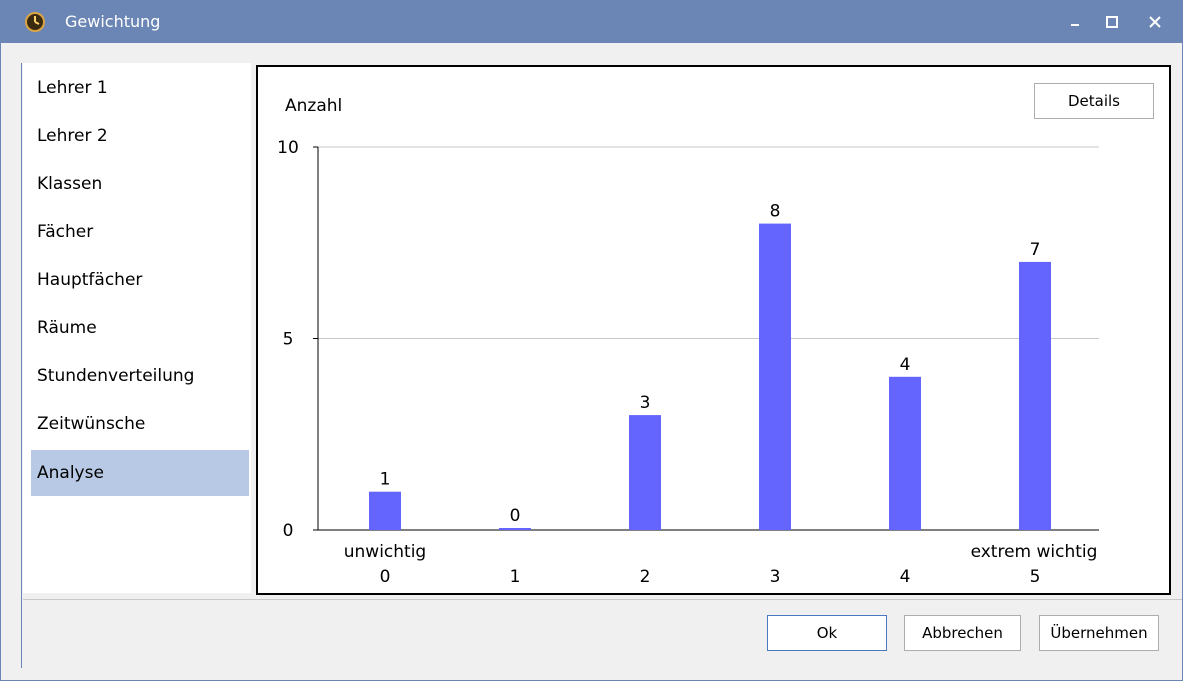  What do you see at coordinates (140, 473) in the screenshot?
I see `sidebar-item-analyse: Analyse` at bounding box center [140, 473].